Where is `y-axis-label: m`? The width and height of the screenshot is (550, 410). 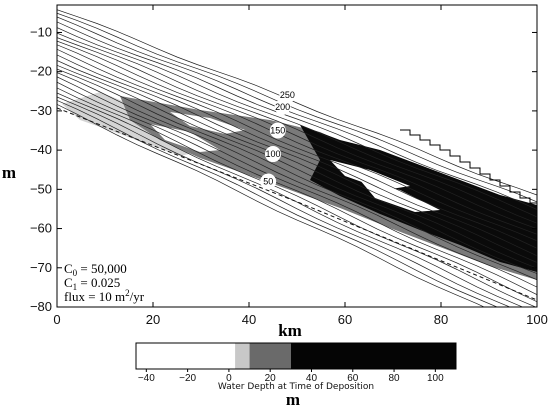
y-axis-label: m is located at coordinates (9, 172).